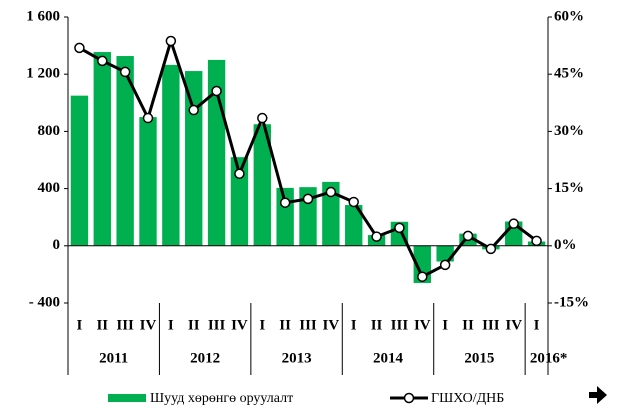 Image resolution: width=619 pixels, height=410 pixels. I want to click on legend-swatch, so click(127, 398).